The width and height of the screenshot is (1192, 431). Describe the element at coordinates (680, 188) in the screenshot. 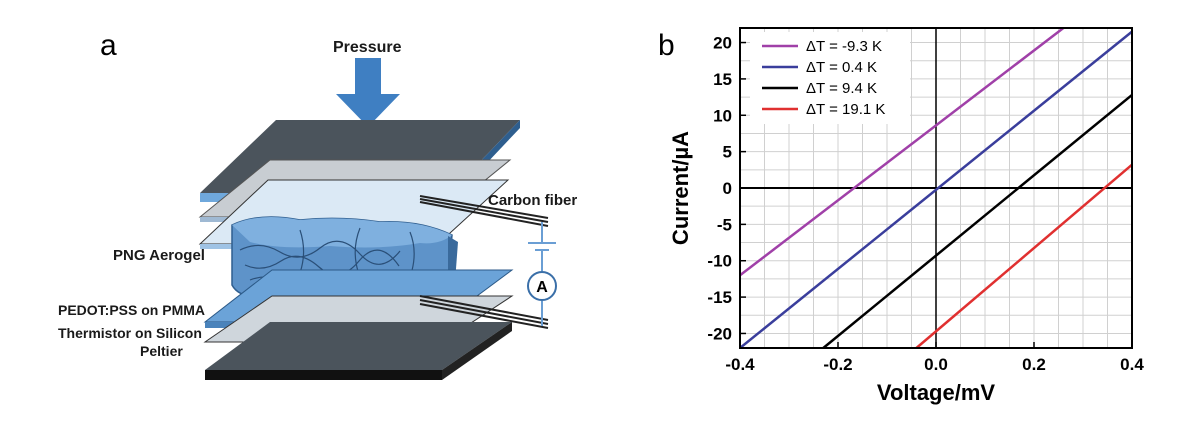

I see `y-axis-label: Current/µA` at that location.